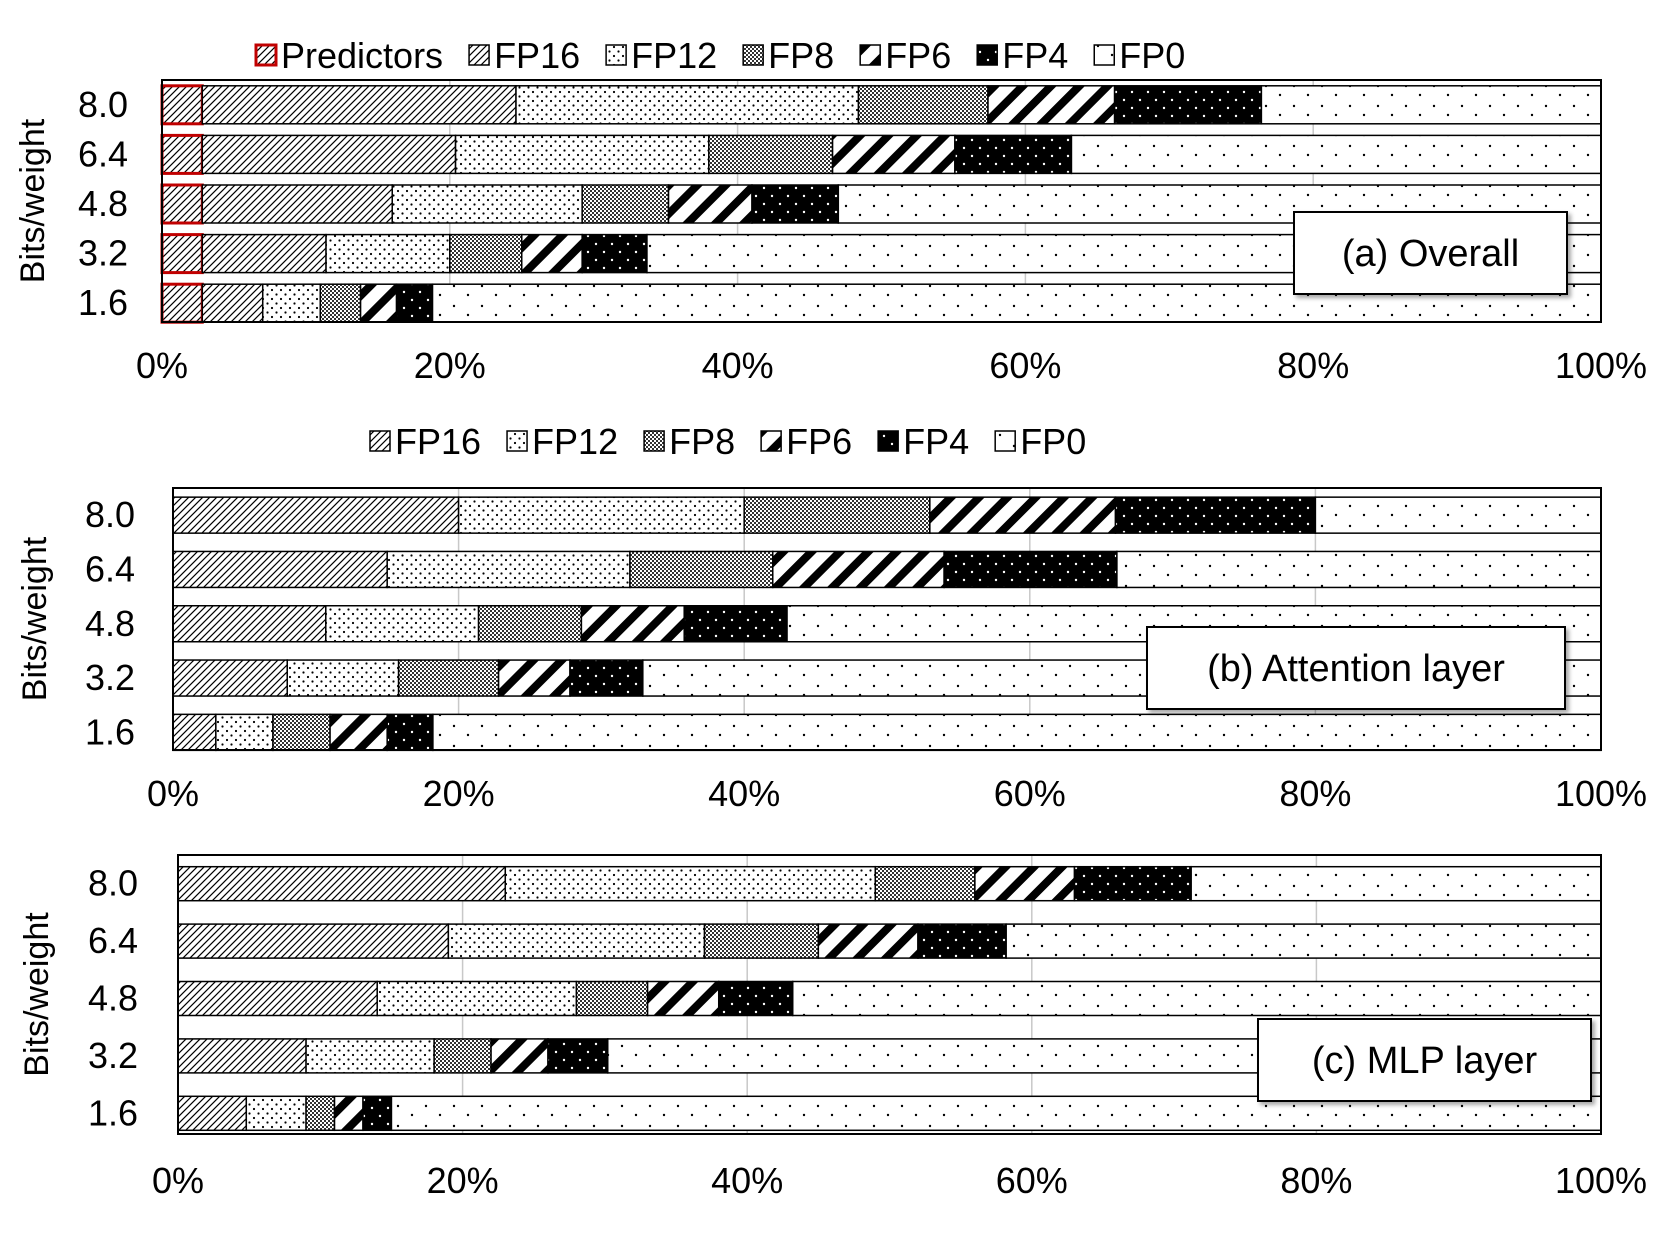  What do you see at coordinates (719, 55) in the screenshot?
I see `legend: Predictors FP16 FP12 FP8 FP6 FP4 FP0` at bounding box center [719, 55].